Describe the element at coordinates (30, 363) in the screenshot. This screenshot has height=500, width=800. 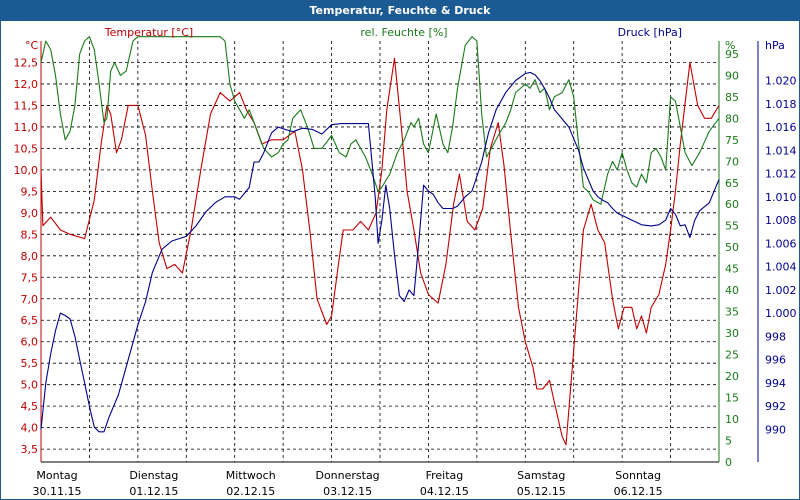
I see `temperature-tick-label: 5,5` at that location.